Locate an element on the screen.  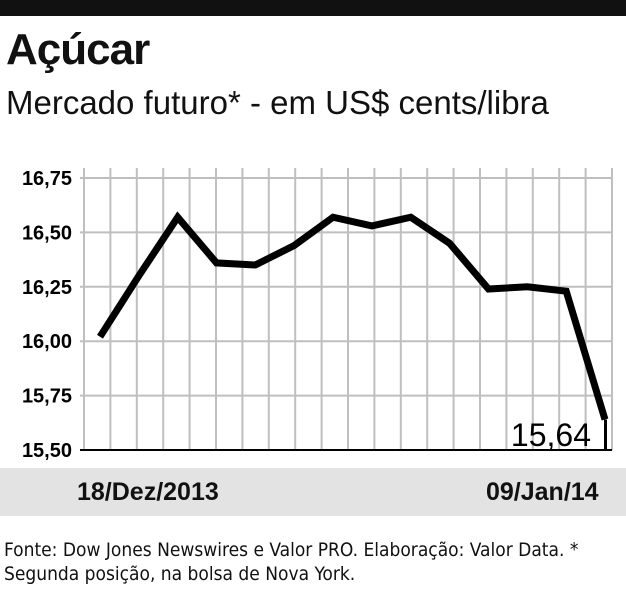
y-tick-label: 15,75 is located at coordinates (47, 397).